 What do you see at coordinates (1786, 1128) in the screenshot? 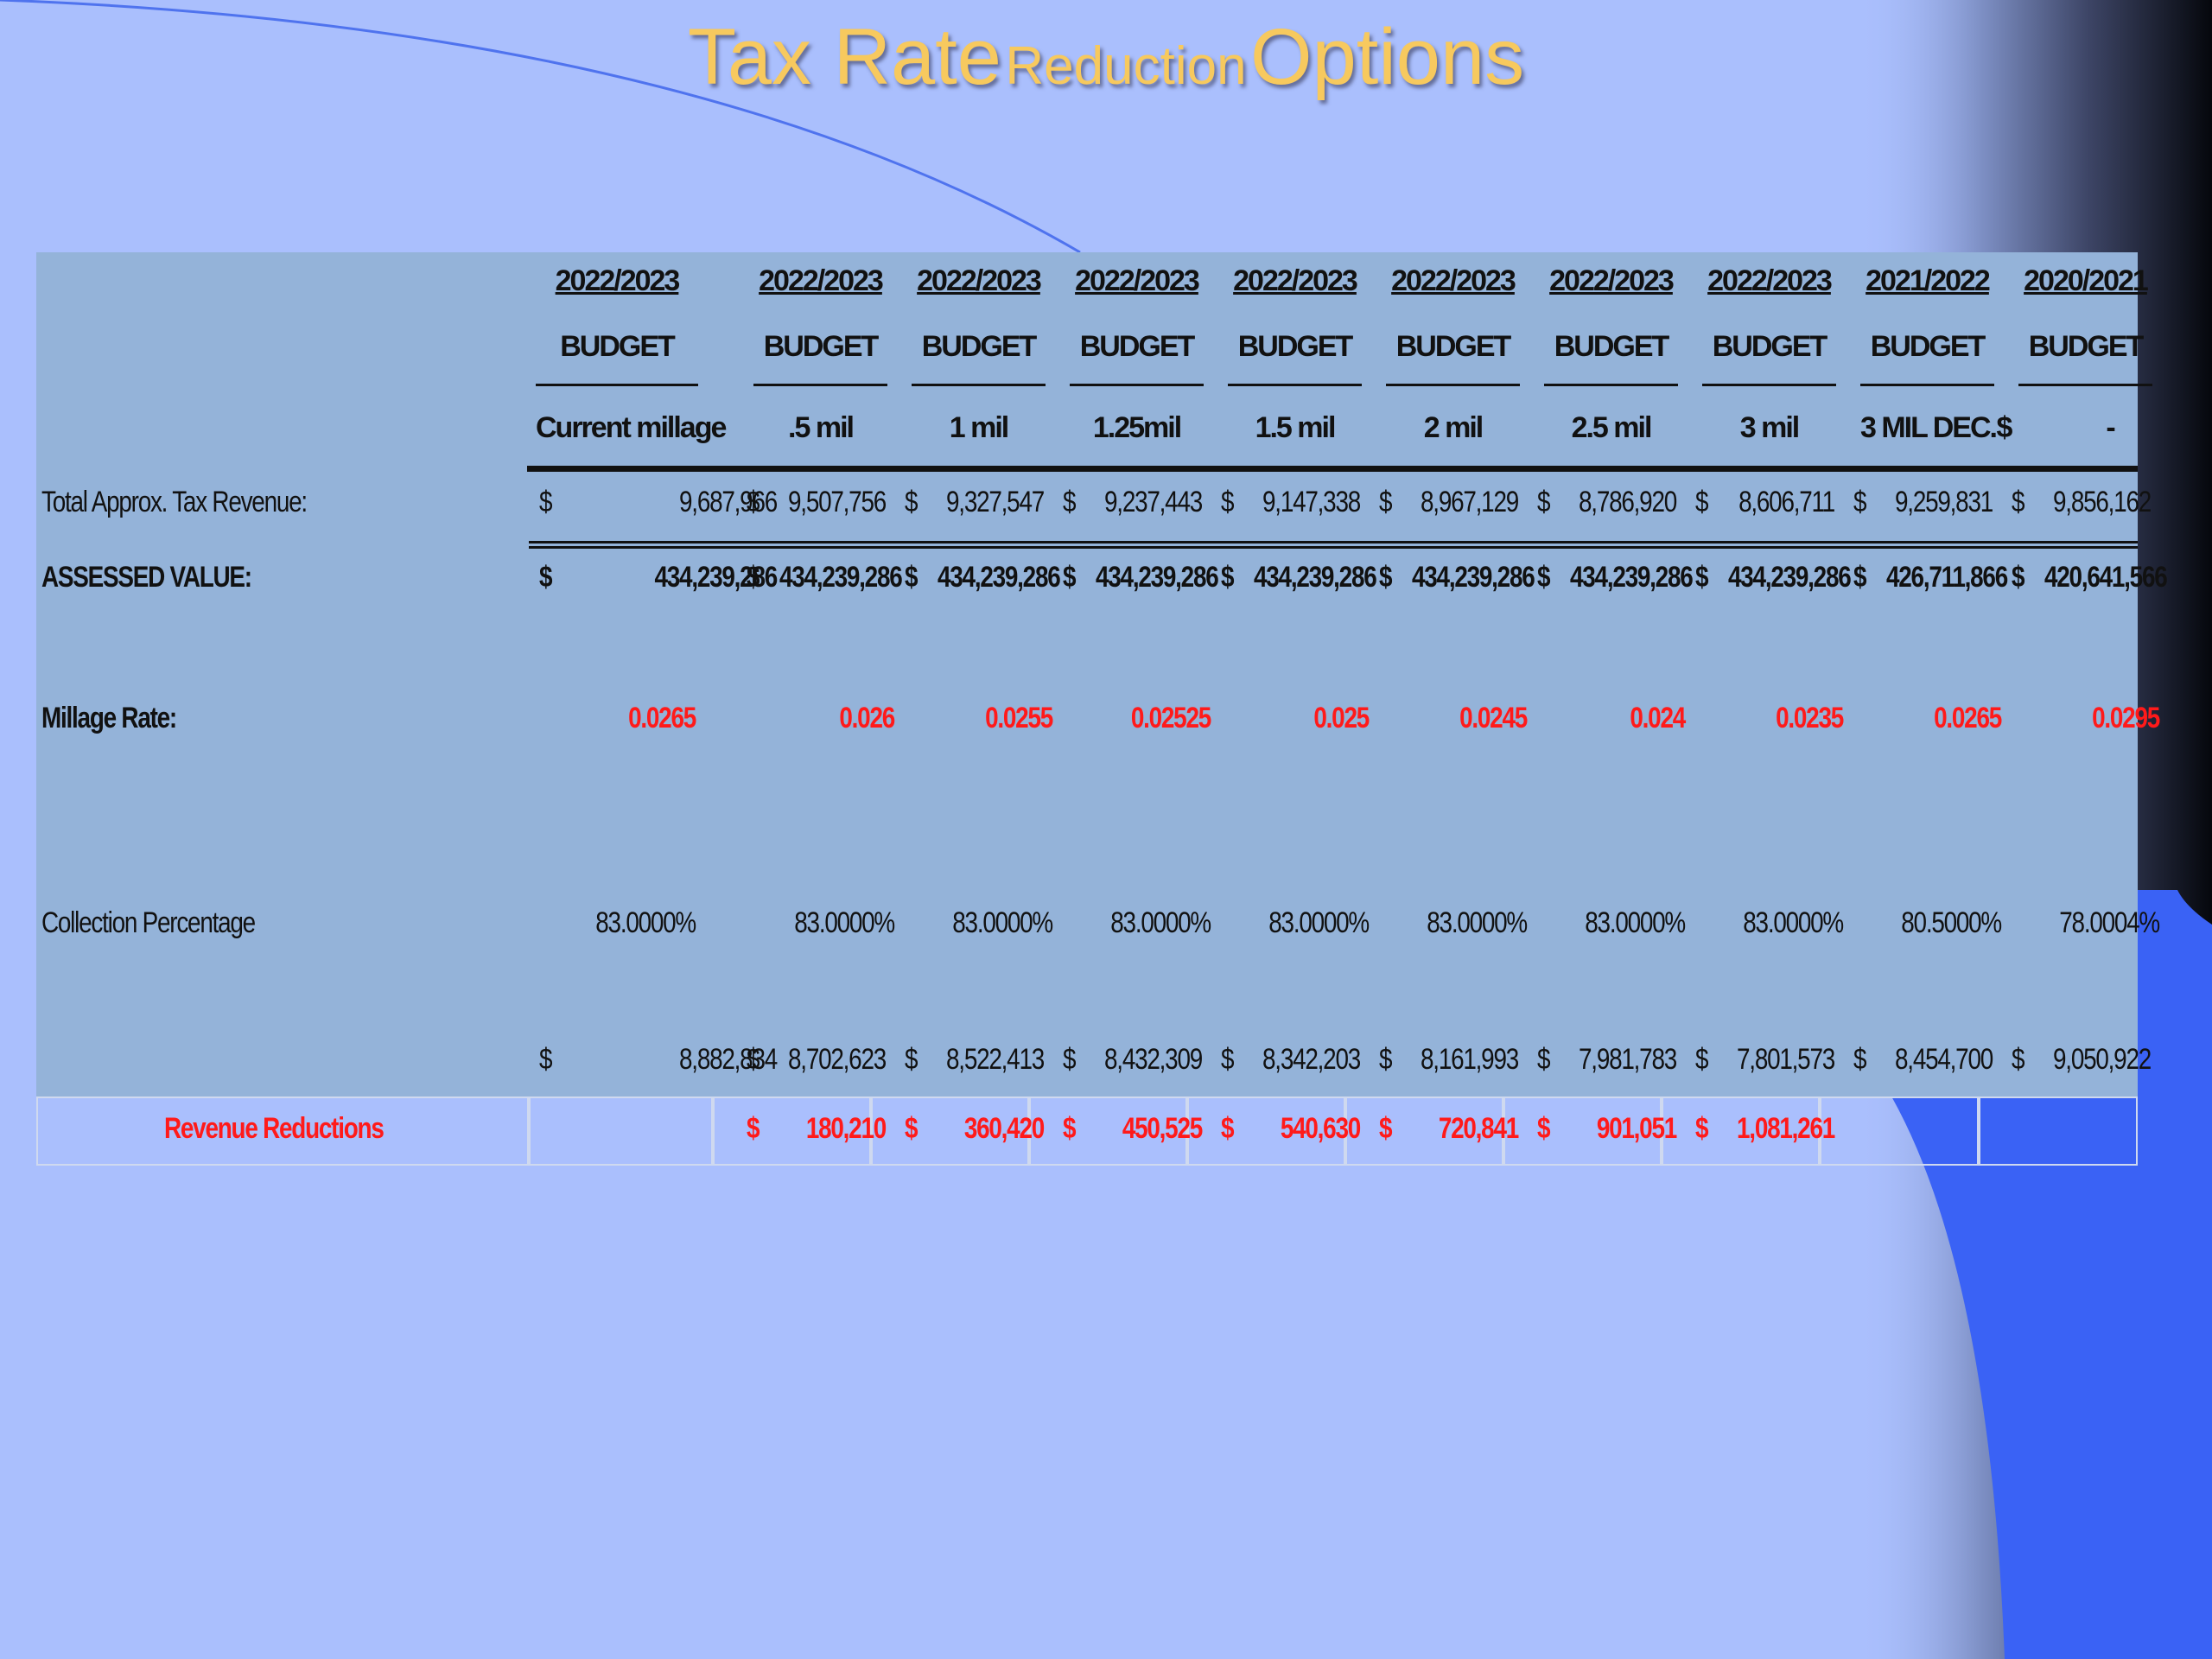
I see `reductions-value: 1,081,261` at bounding box center [1786, 1128].